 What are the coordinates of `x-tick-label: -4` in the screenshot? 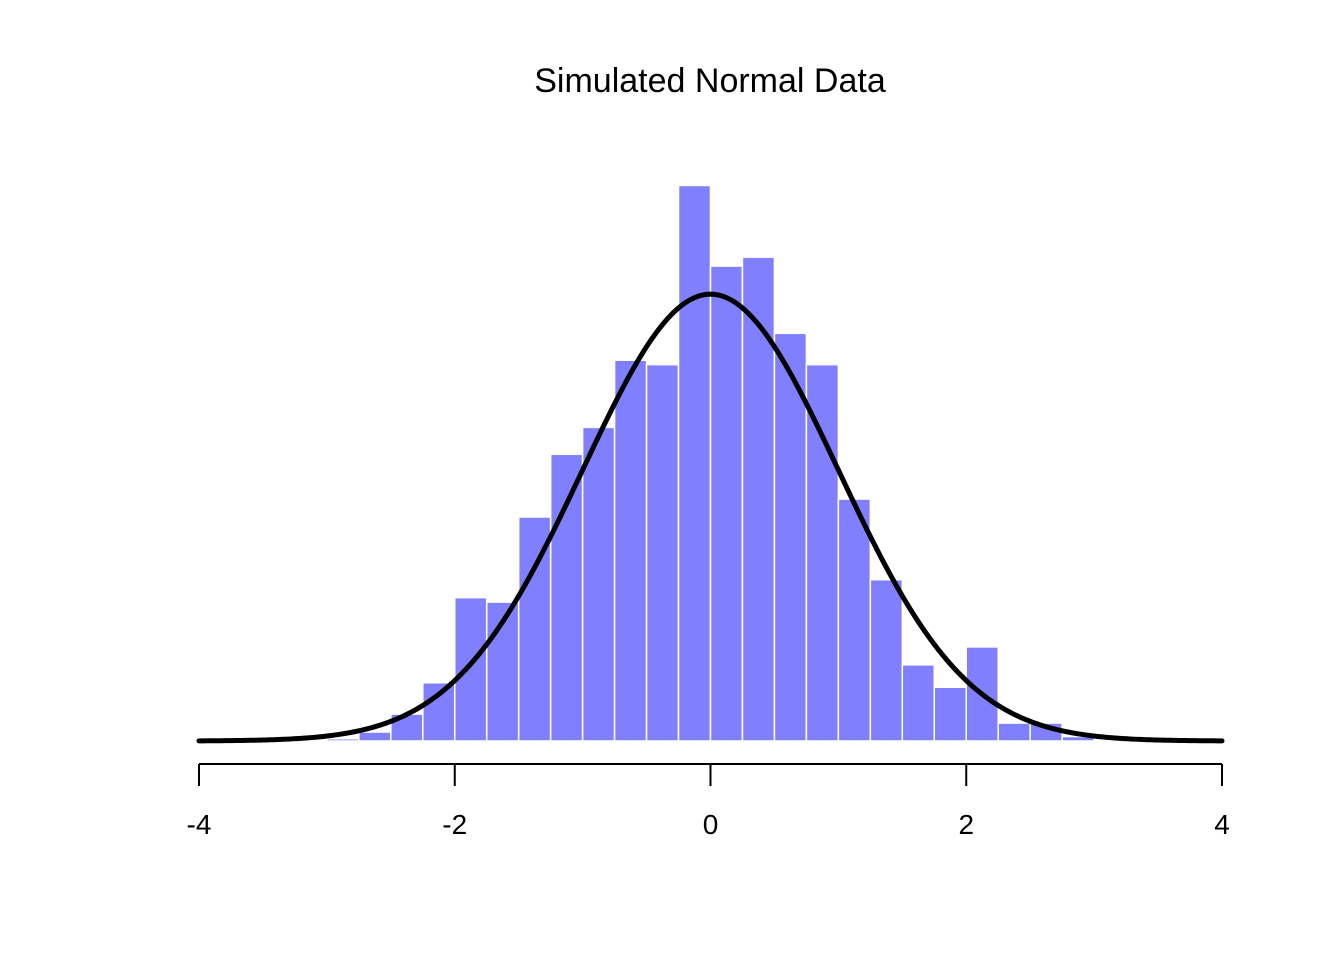 It's located at (199, 824).